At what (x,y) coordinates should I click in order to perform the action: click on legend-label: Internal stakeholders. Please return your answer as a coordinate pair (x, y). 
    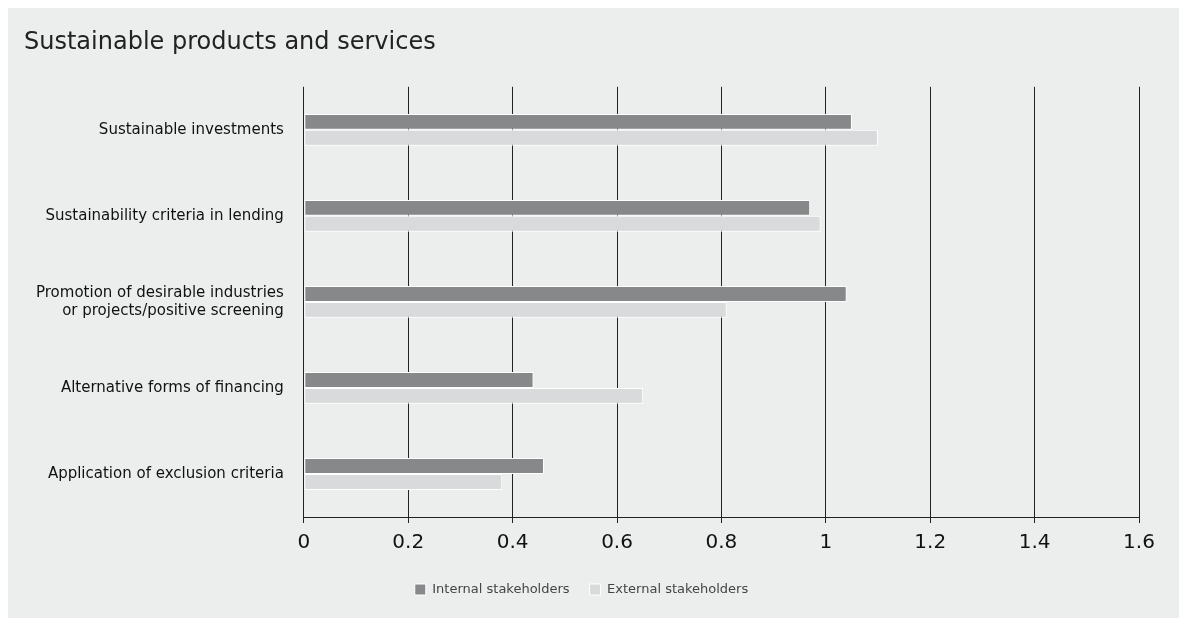
    Looking at the image, I should click on (501, 588).